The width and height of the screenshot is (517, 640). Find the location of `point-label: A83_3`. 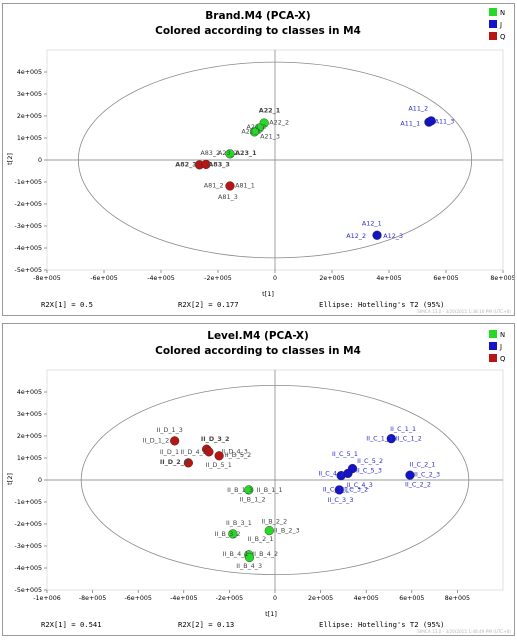

point-label: A83_3 is located at coordinates (218, 165).